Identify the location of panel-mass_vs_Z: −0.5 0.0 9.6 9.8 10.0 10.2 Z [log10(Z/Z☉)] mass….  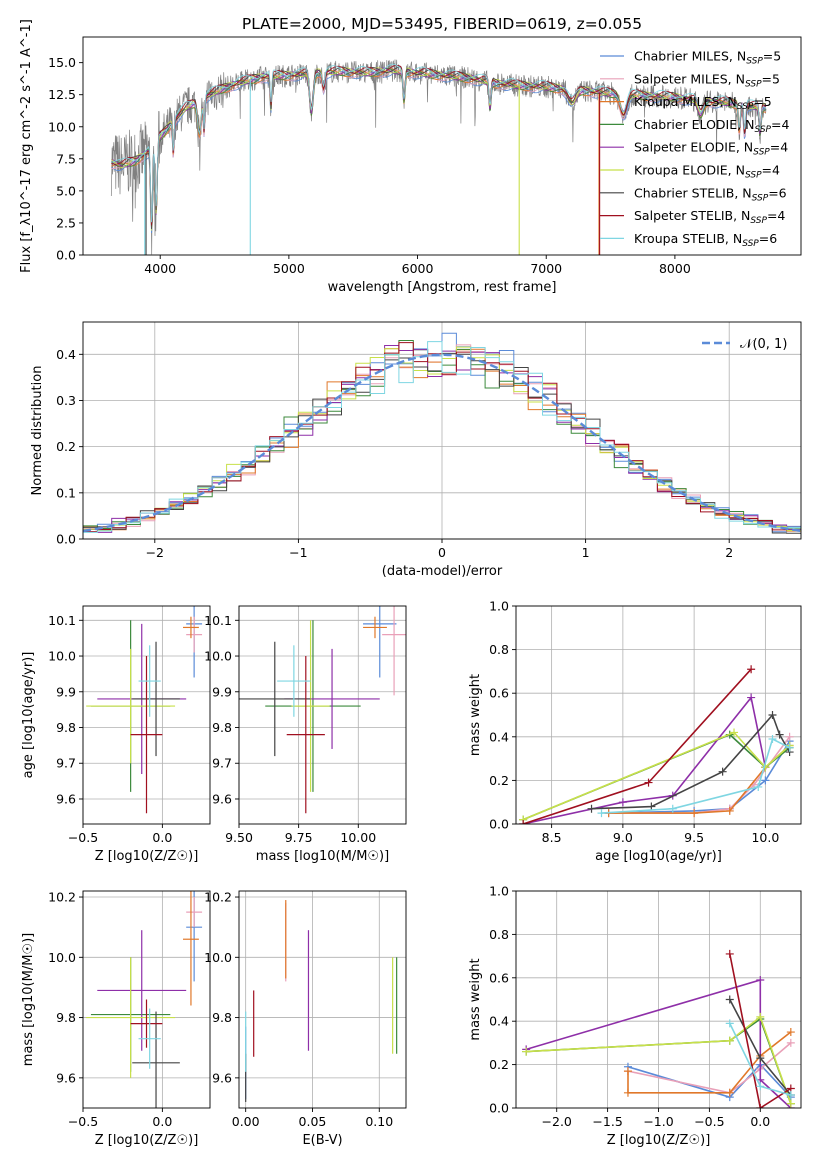
(116, 1019).